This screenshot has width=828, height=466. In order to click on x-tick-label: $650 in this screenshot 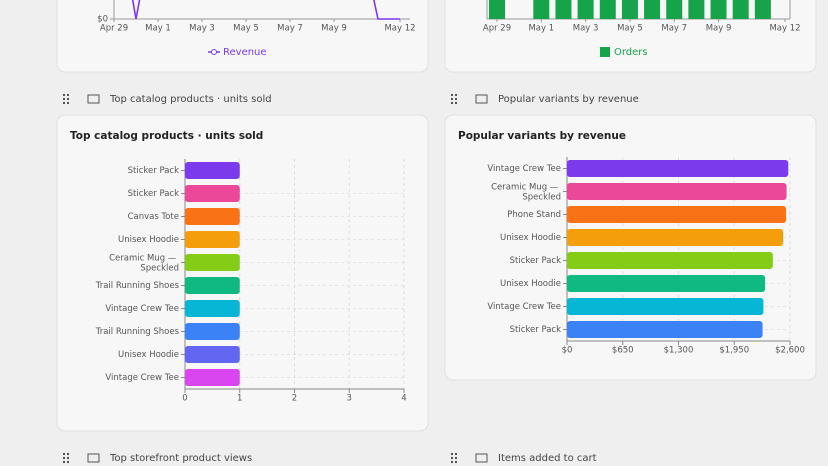, I will do `click(623, 351)`.